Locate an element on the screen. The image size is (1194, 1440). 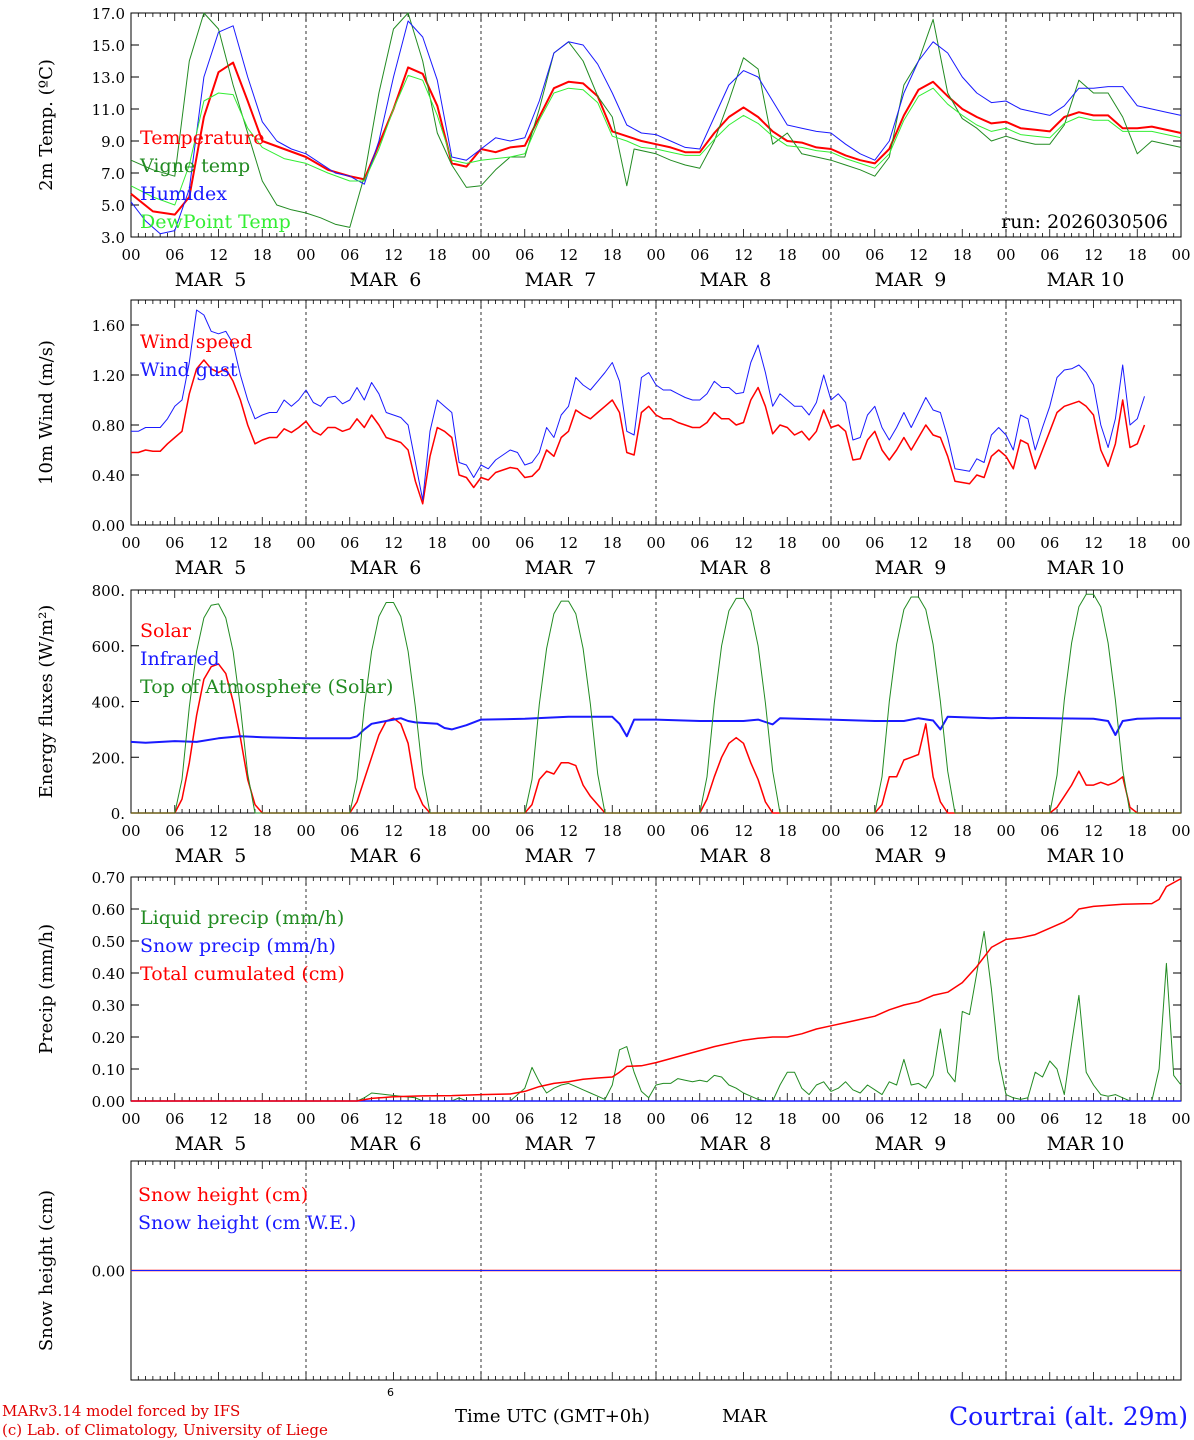
y-tick-label: 0. is located at coordinates (118, 814).